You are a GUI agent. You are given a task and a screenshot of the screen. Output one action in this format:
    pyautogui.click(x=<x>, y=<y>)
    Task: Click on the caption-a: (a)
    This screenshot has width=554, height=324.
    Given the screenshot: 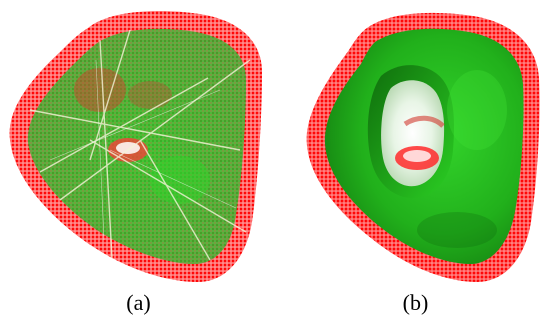 What is the action you would take?
    pyautogui.click(x=138, y=302)
    